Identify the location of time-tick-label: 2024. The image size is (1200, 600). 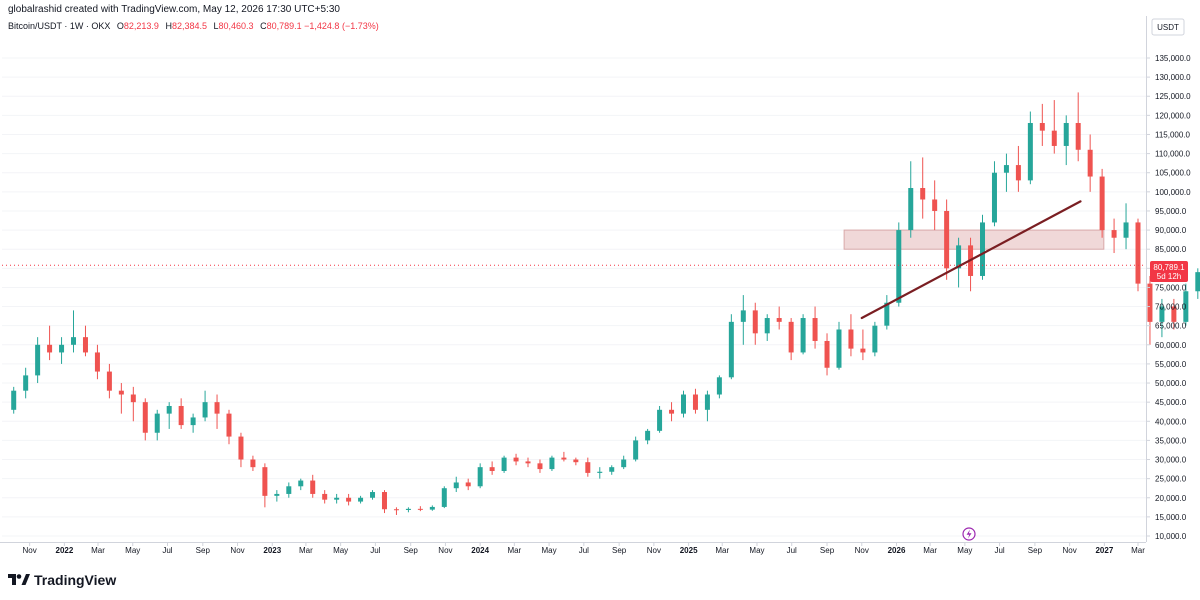
(480, 550).